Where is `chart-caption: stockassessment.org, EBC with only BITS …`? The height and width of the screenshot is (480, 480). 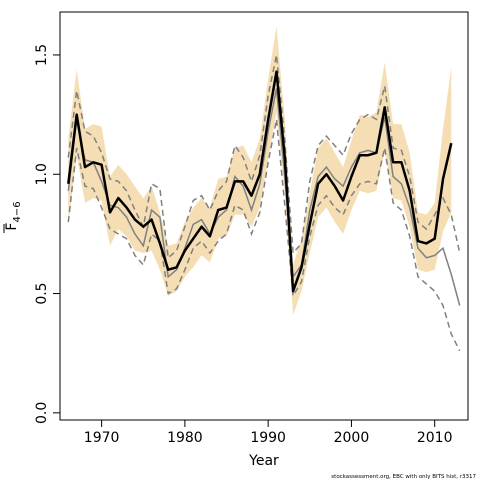 chart-caption: stockassessment.org, EBC with only BITS … is located at coordinates (403, 477).